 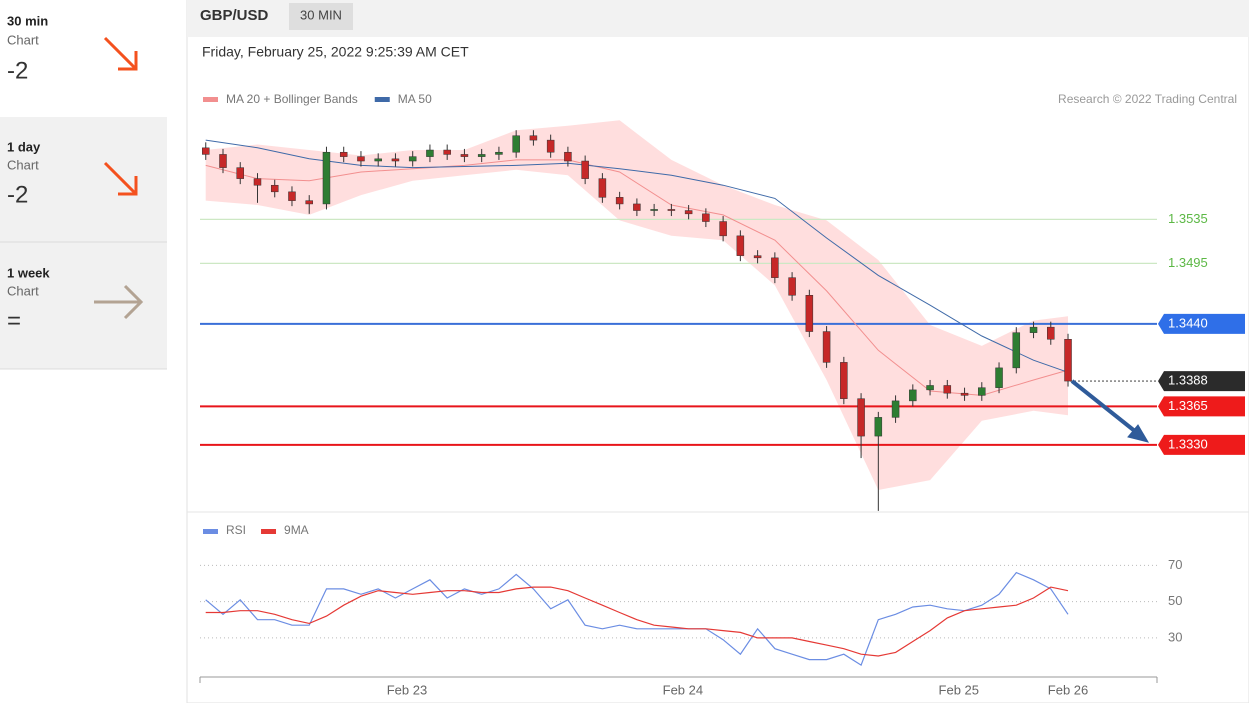 What do you see at coordinates (1188, 262) in the screenshot?
I see `level-label: 1.3495` at bounding box center [1188, 262].